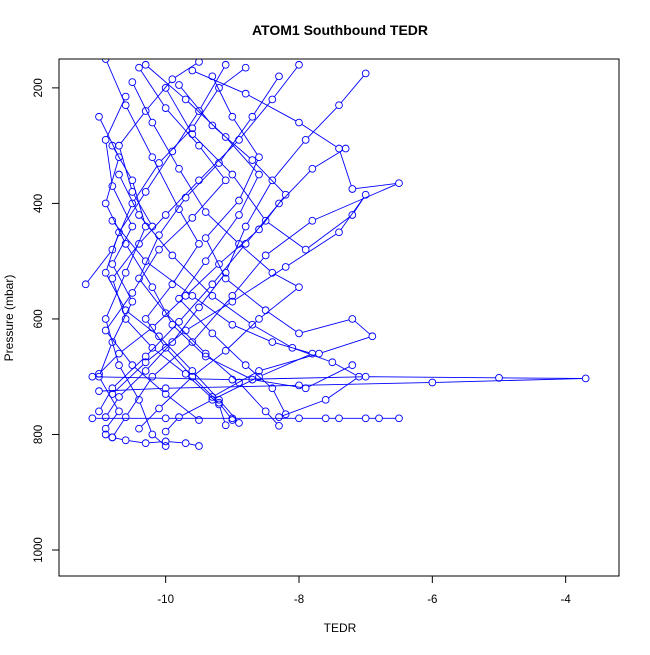 The height and width of the screenshot is (655, 650). I want to click on y-tick-label: 200, so click(39, 87).